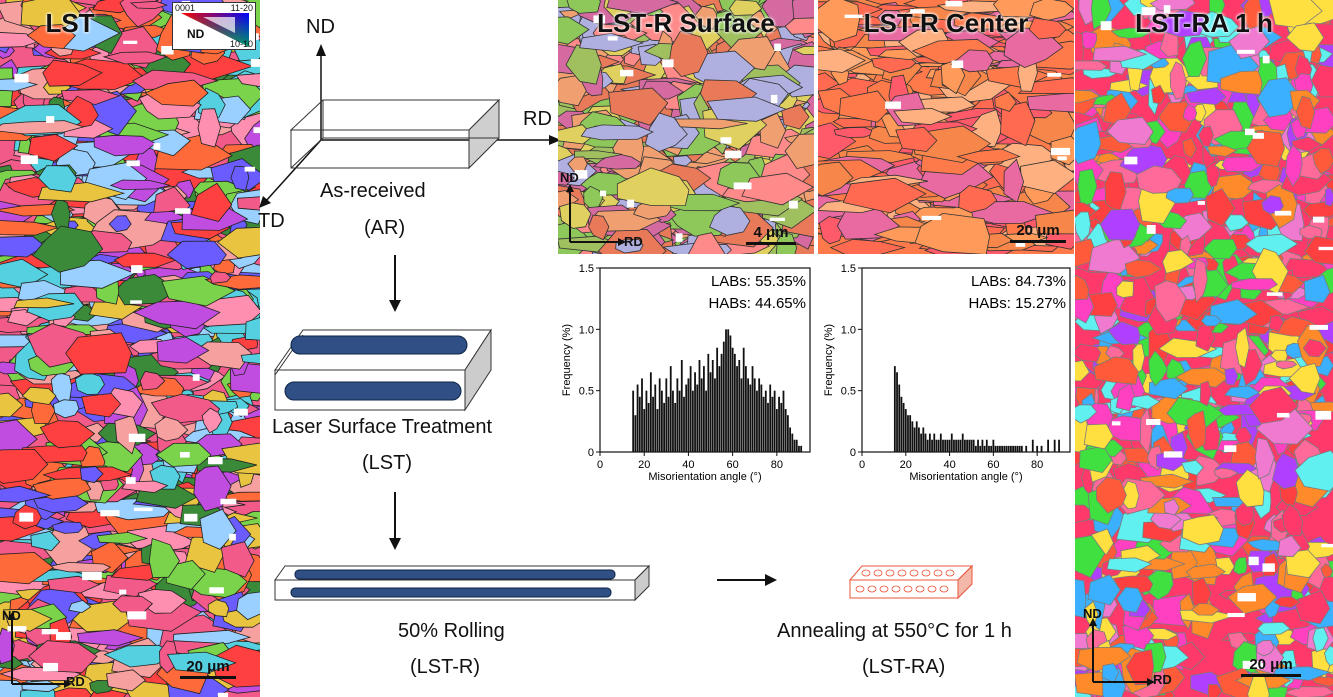  I want to click on label-laser: Laser Surface Treatment, so click(382, 427).